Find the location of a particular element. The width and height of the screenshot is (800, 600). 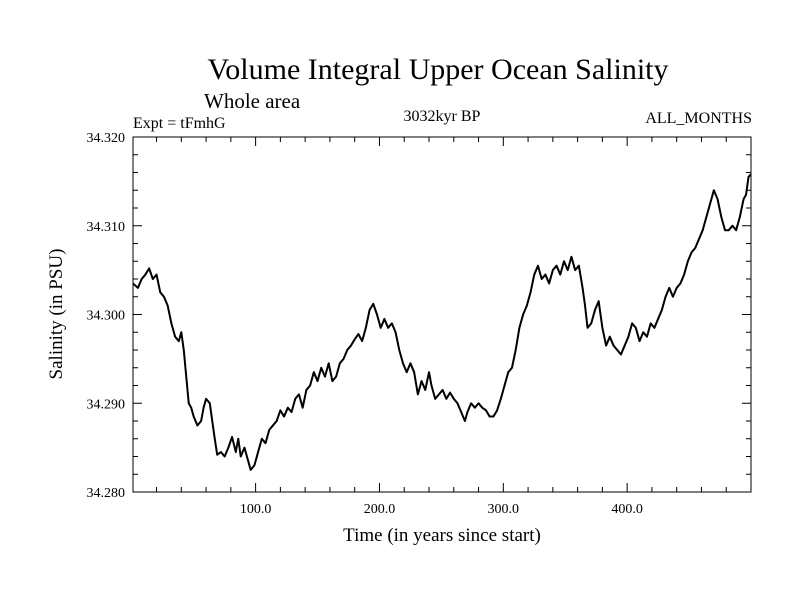

y-tick-label: 34.290 is located at coordinates (106, 404).